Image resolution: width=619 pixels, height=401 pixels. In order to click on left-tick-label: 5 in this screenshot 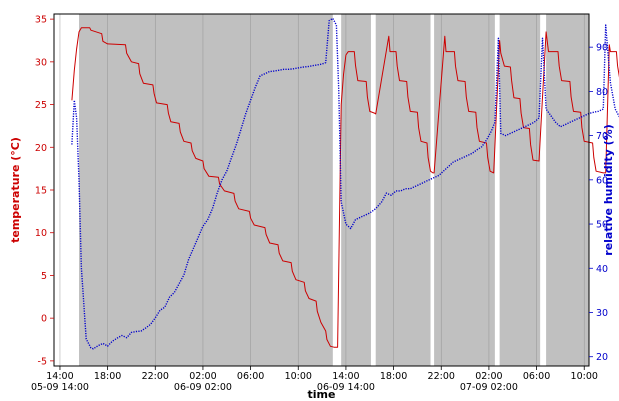, I will do `click(44, 276)`.